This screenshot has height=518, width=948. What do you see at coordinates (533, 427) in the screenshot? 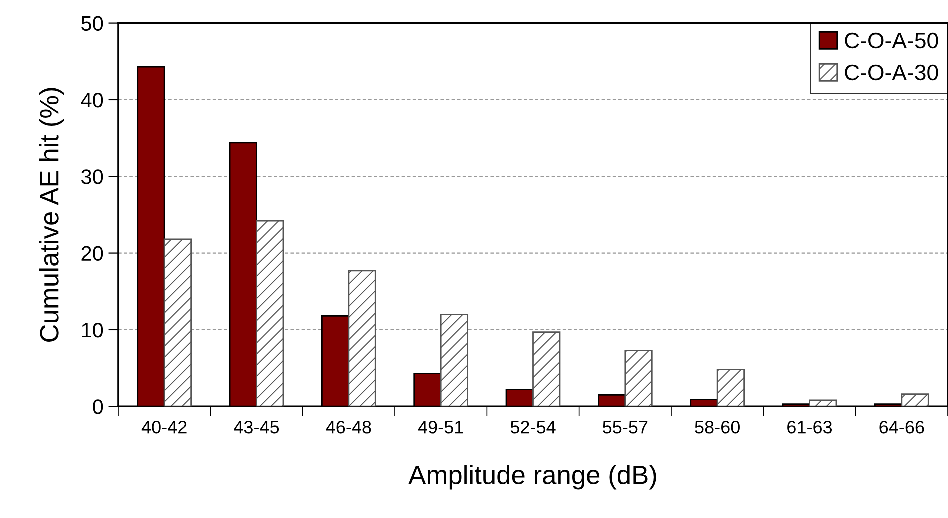
I see `x-tick-label: 52-54` at bounding box center [533, 427].